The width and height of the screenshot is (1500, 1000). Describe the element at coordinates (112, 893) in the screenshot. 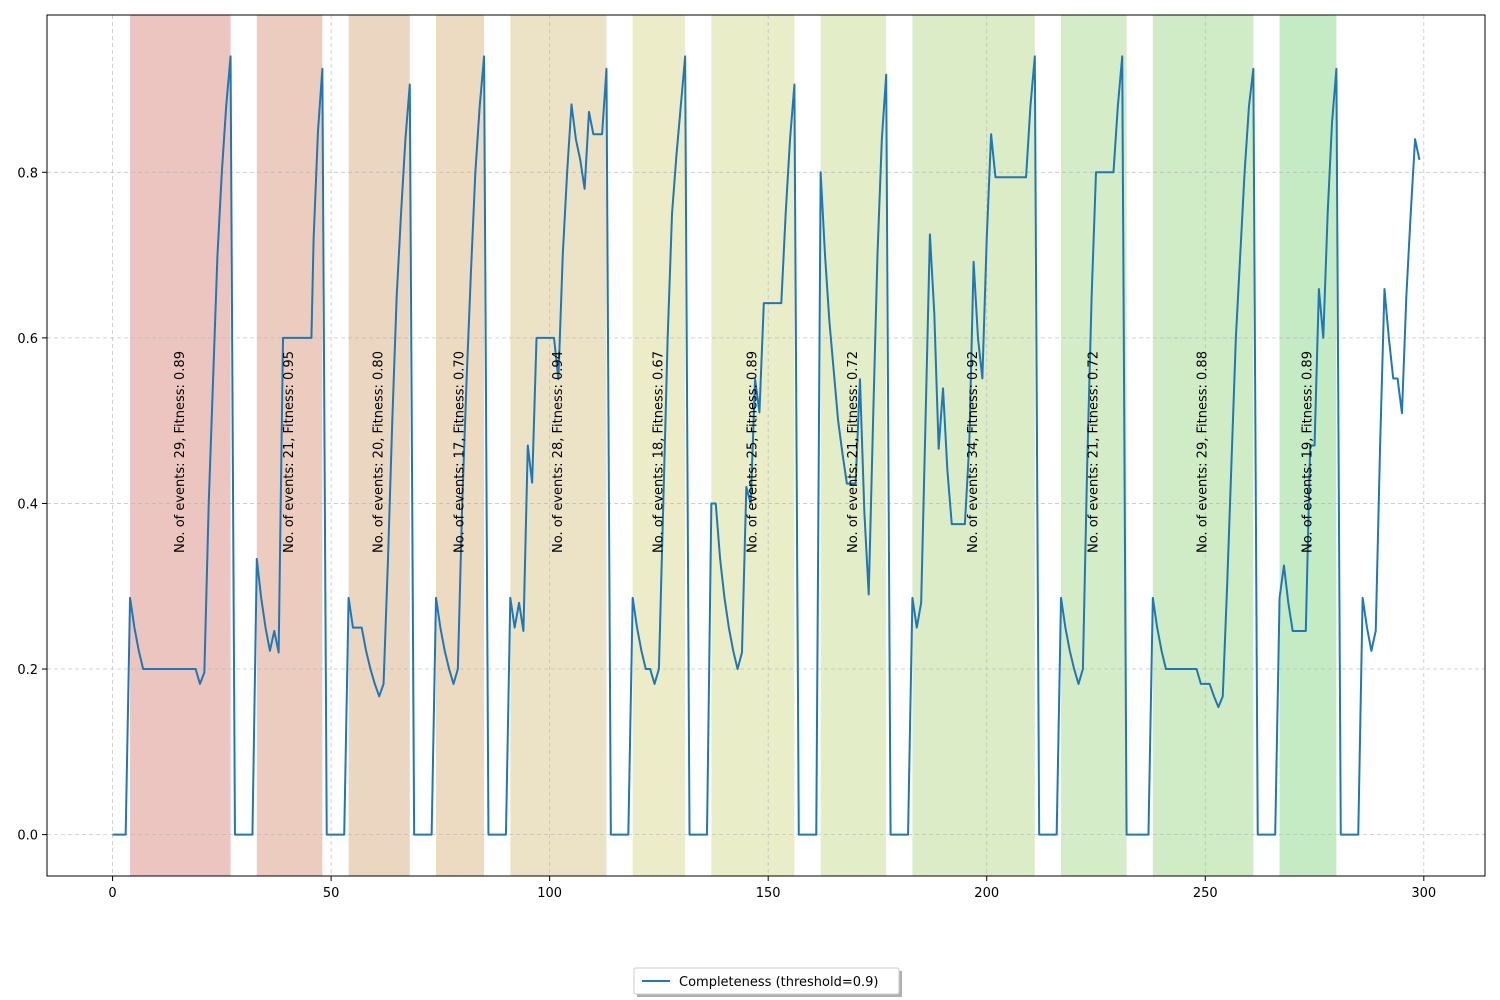

I see `x-tick-label-0: 0` at that location.